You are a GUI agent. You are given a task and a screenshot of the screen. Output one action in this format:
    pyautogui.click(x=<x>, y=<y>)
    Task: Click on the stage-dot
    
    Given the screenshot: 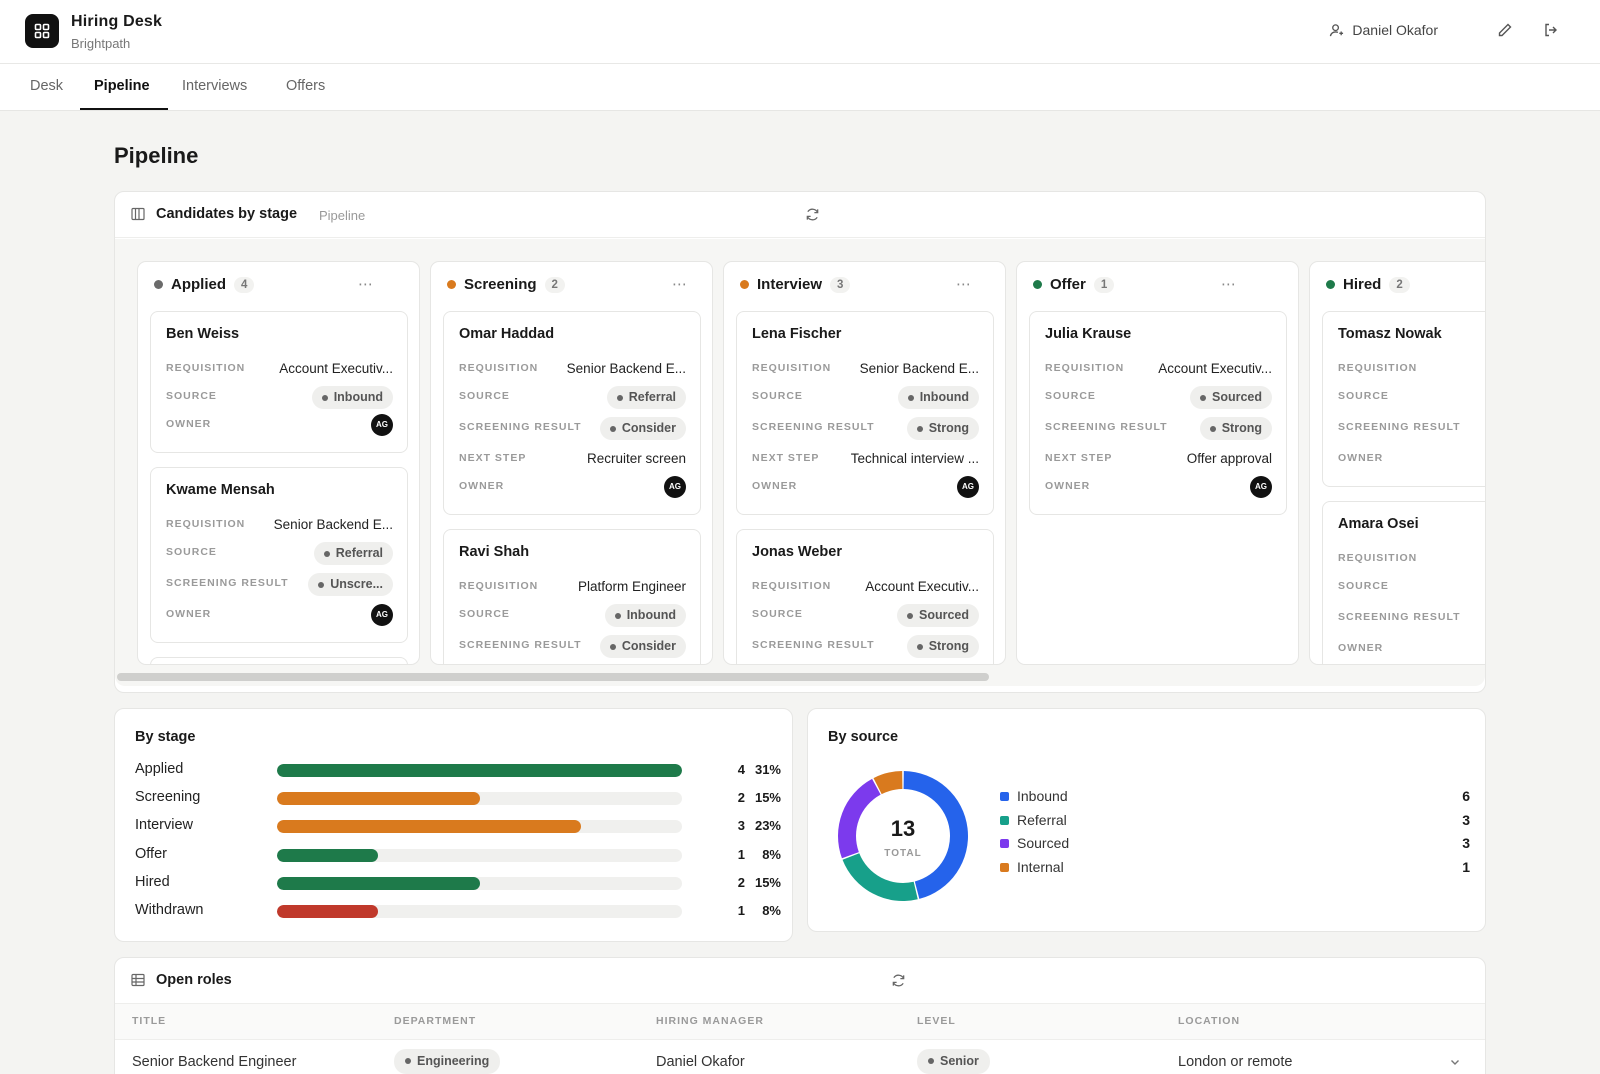 What is the action you would take?
    pyautogui.click(x=744, y=284)
    